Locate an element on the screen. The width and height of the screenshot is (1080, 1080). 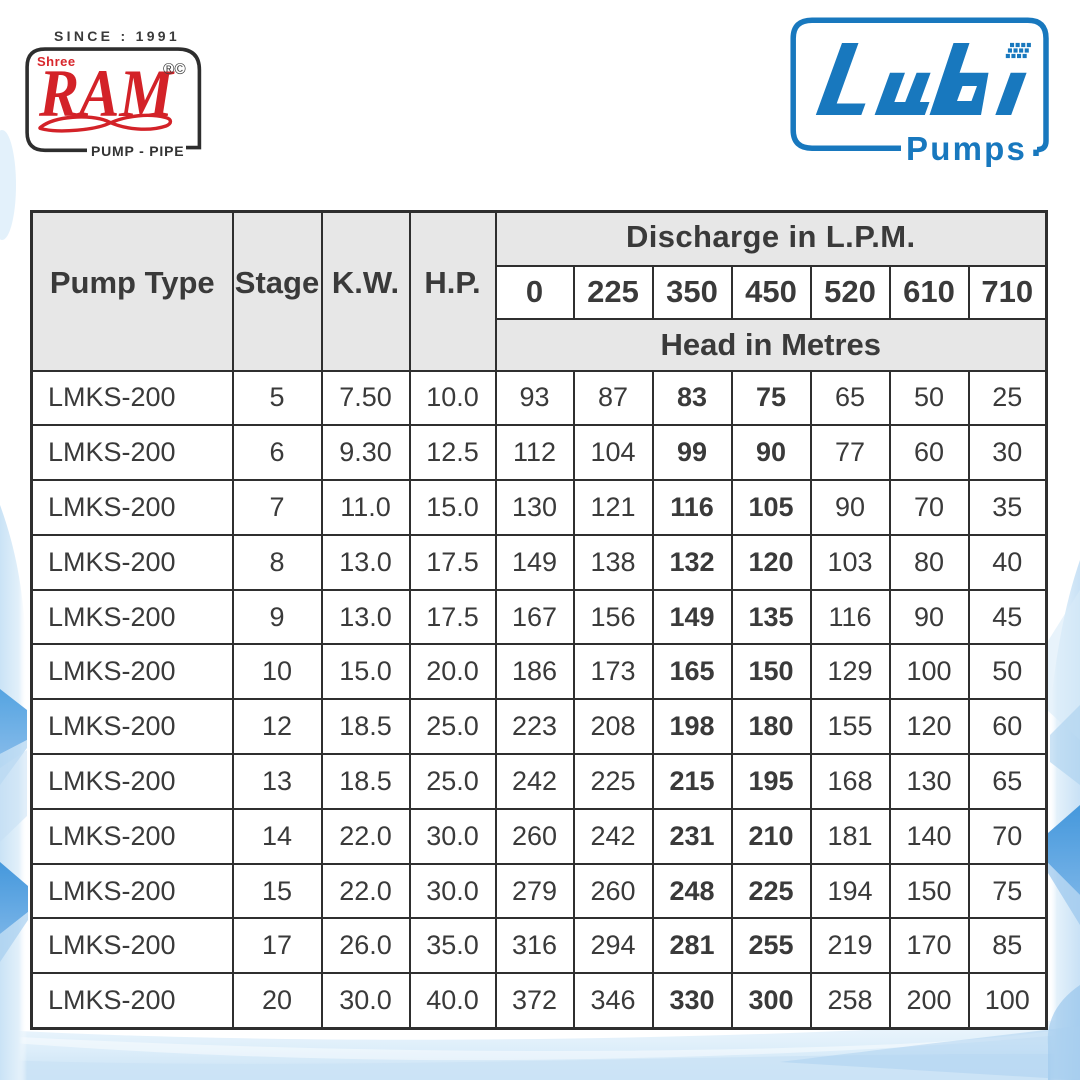
svg-text: Shree is located at coordinates (56, 61).